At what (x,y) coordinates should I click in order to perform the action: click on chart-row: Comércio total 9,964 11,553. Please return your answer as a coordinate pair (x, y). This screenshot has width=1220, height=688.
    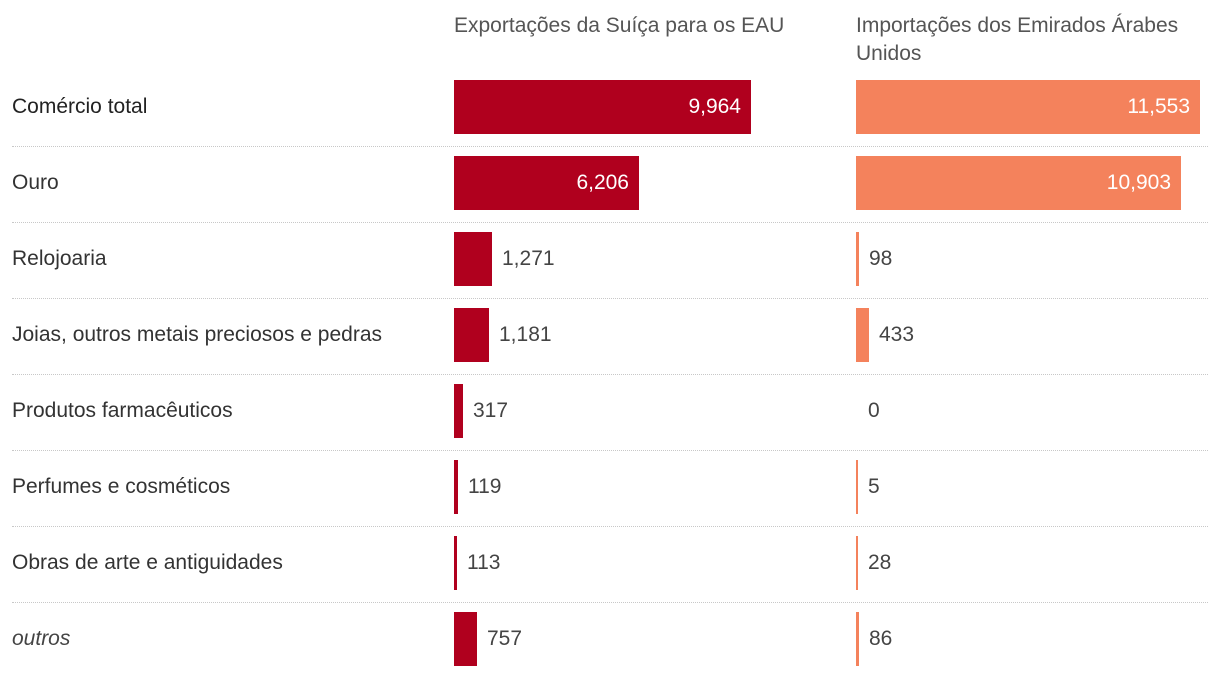
    Looking at the image, I should click on (610, 118).